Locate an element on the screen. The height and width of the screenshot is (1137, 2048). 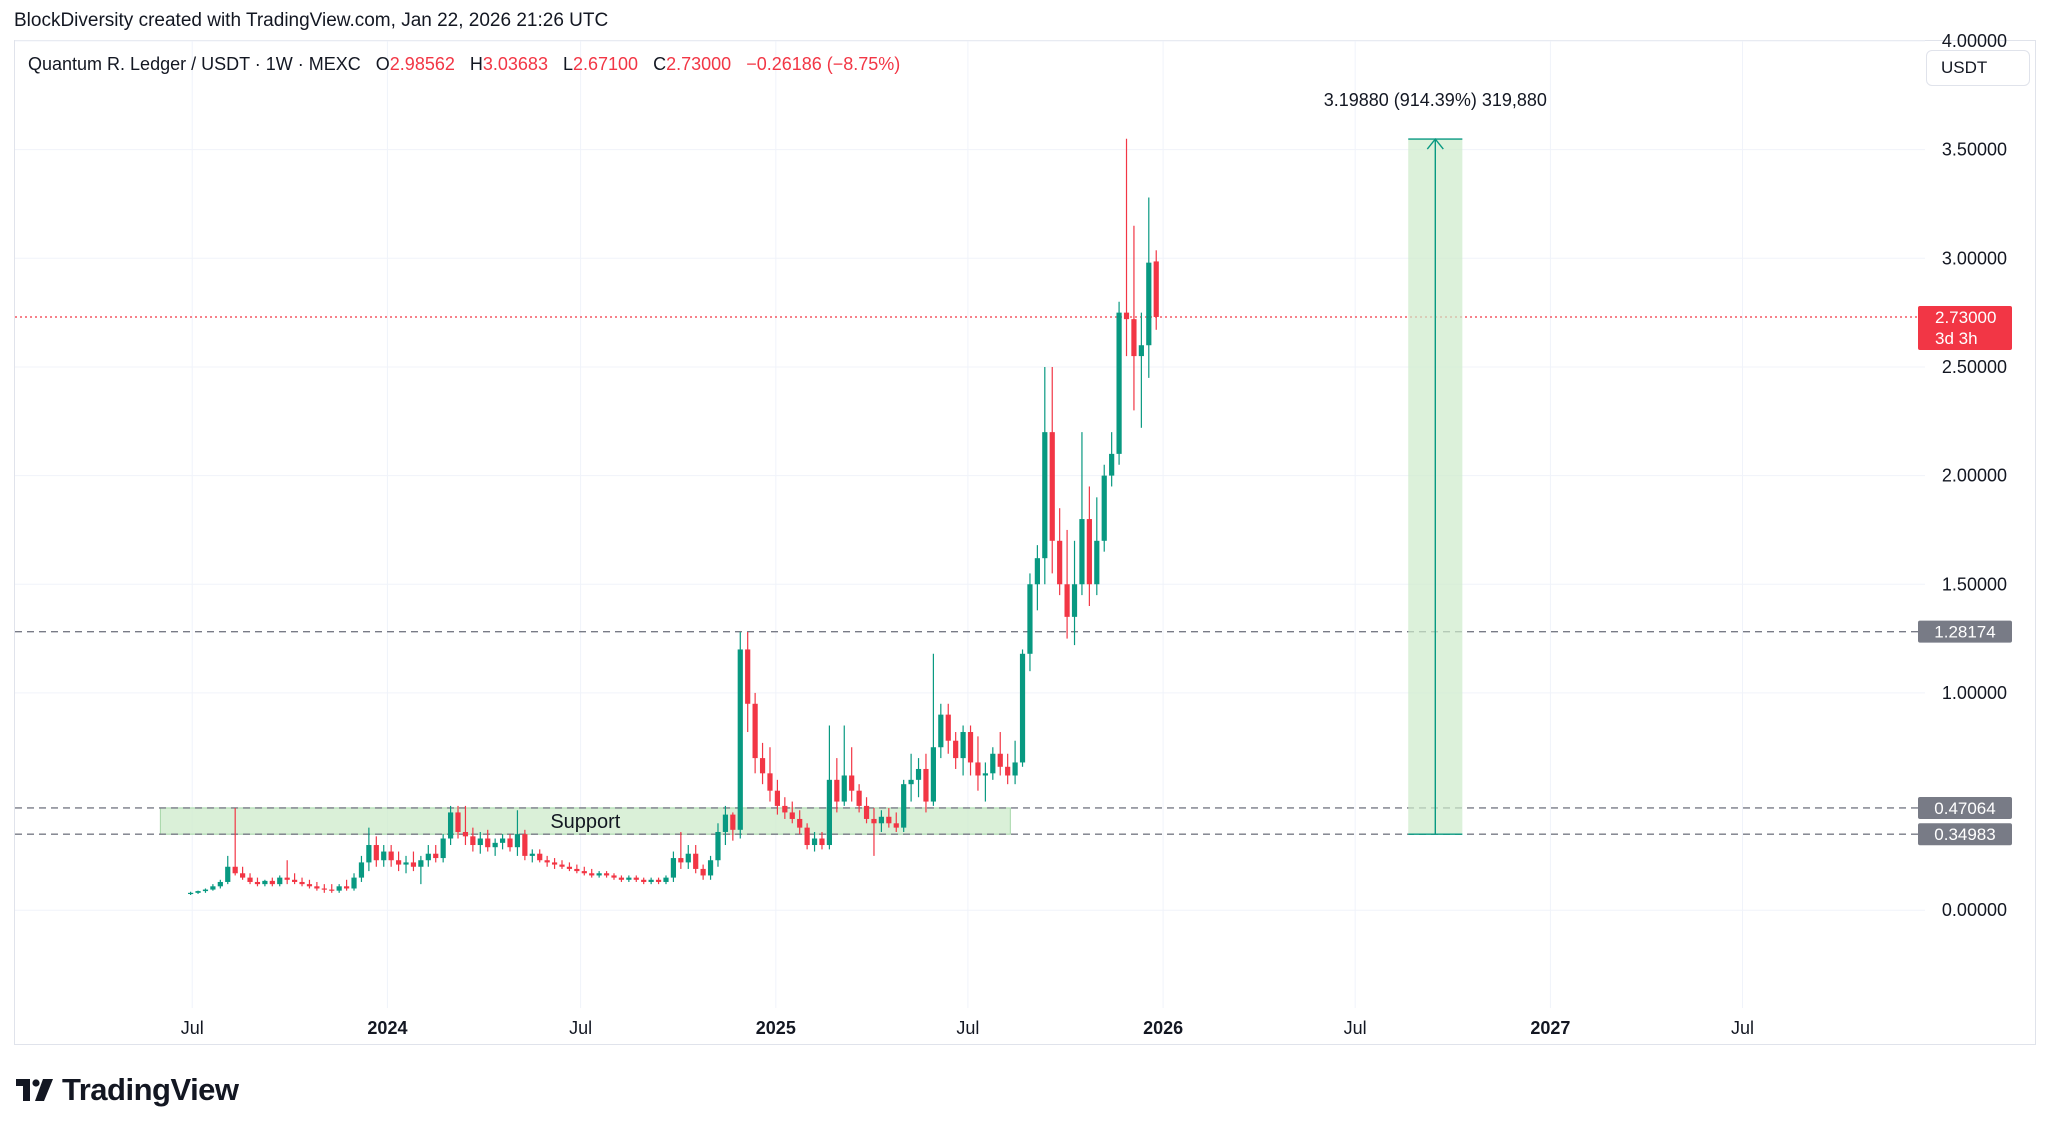
support-zone: Support is located at coordinates (585, 821).